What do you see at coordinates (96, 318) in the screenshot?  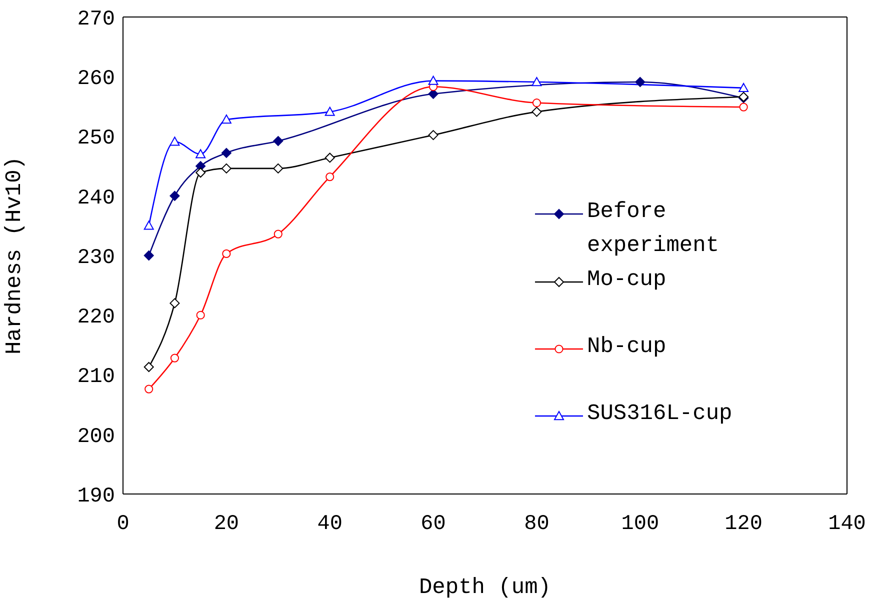 I see `y-tick-label: 220` at bounding box center [96, 318].